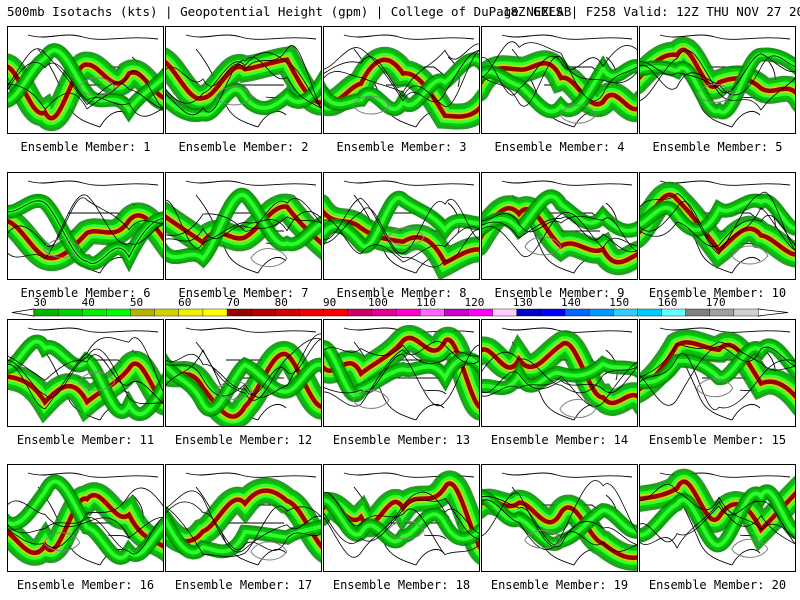 This screenshot has width=800, height=600. Describe the element at coordinates (88, 302) in the screenshot. I see `colorbar-tick-label: 40` at that location.